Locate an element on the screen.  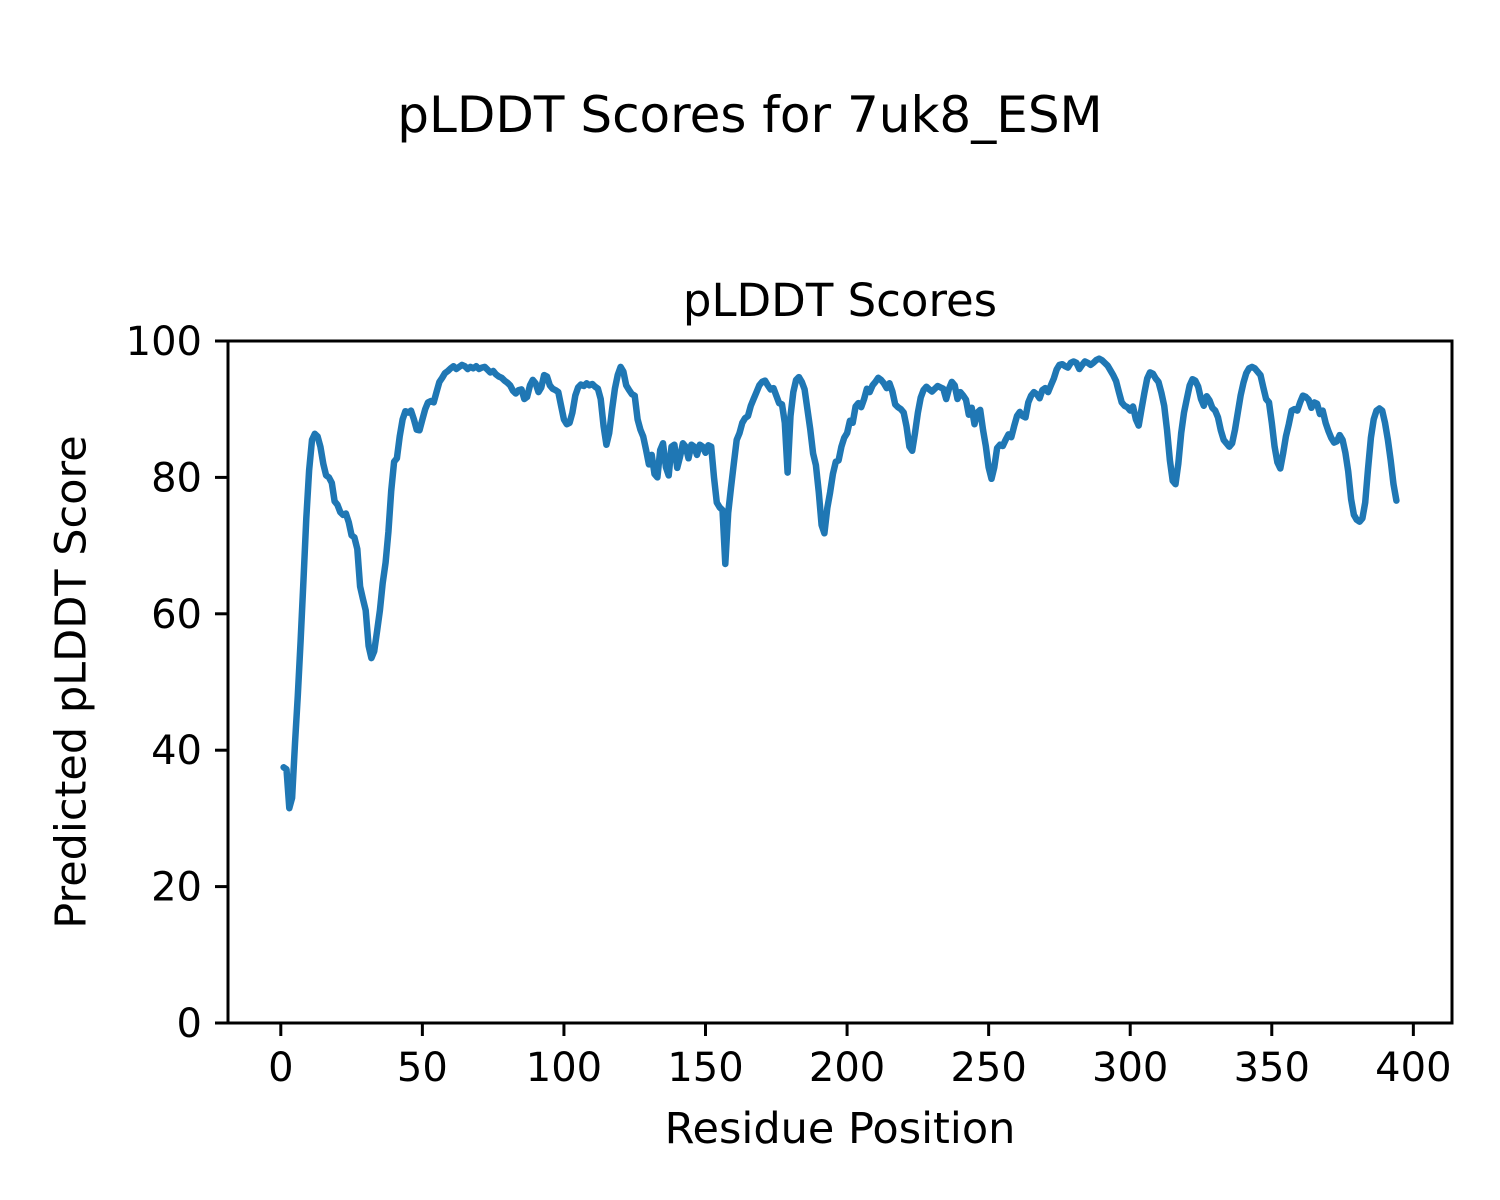
y-tick-label: 80 is located at coordinates (176, 478).